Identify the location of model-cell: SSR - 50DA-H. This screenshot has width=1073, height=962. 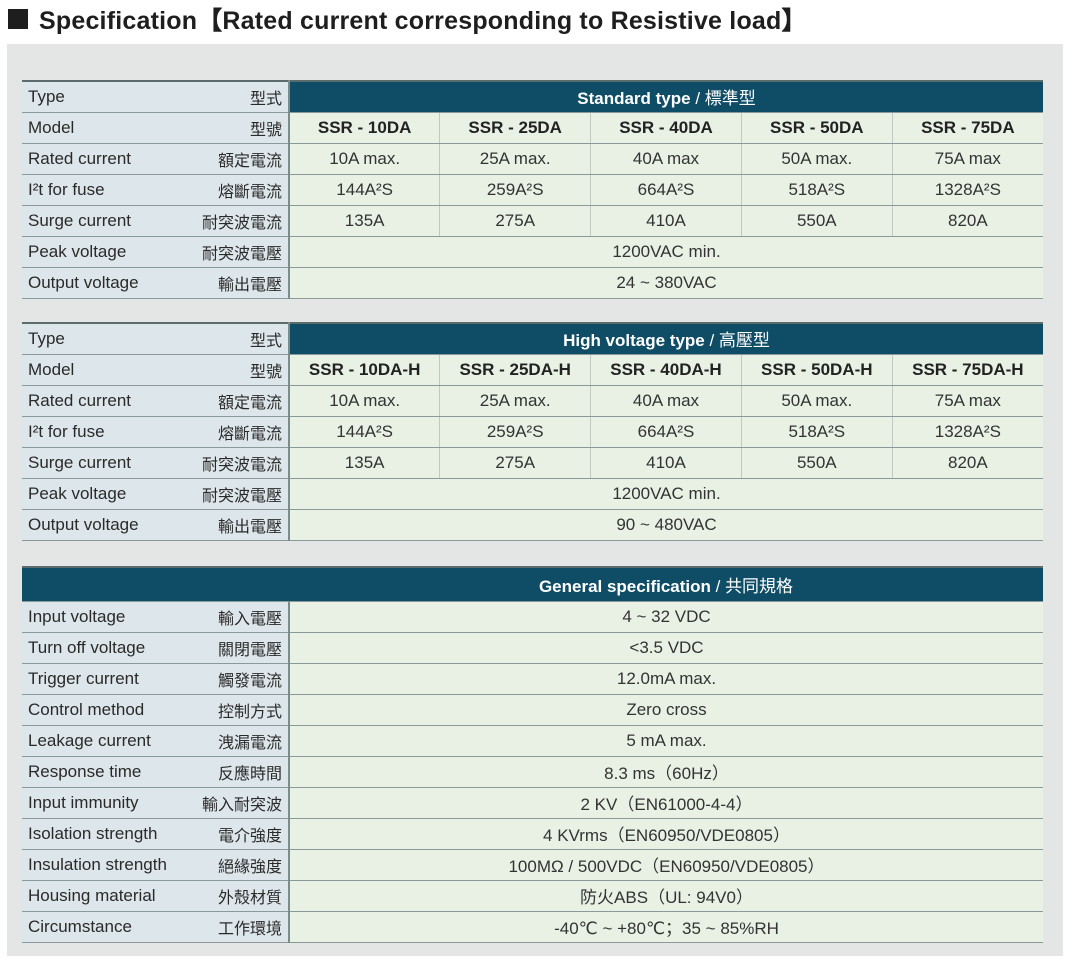
(816, 370).